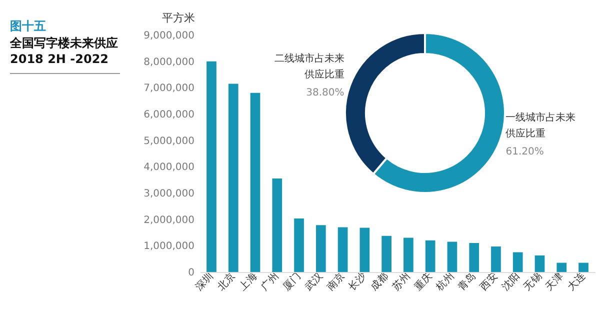  What do you see at coordinates (191, 273) in the screenshot?
I see `y-tick-label: 0` at bounding box center [191, 273].